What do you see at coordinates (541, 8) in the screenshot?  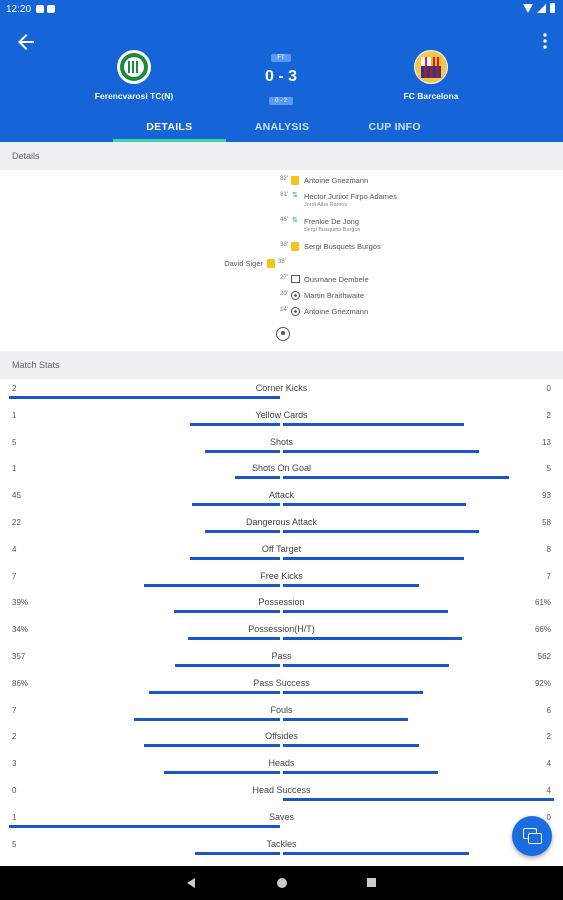 I see `signal-icon` at bounding box center [541, 8].